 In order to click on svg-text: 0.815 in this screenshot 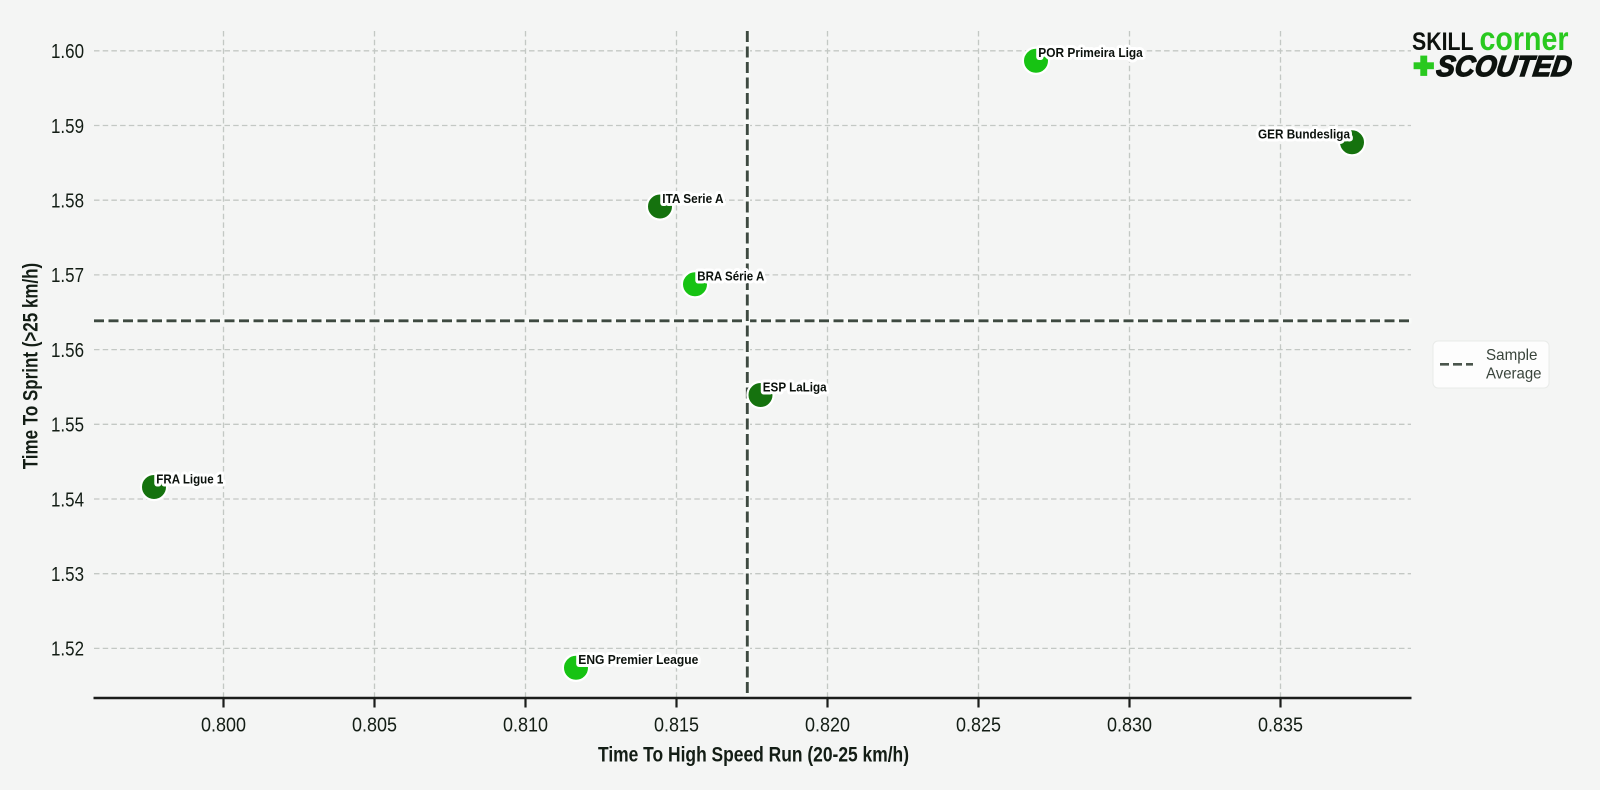, I will do `click(676, 726)`.